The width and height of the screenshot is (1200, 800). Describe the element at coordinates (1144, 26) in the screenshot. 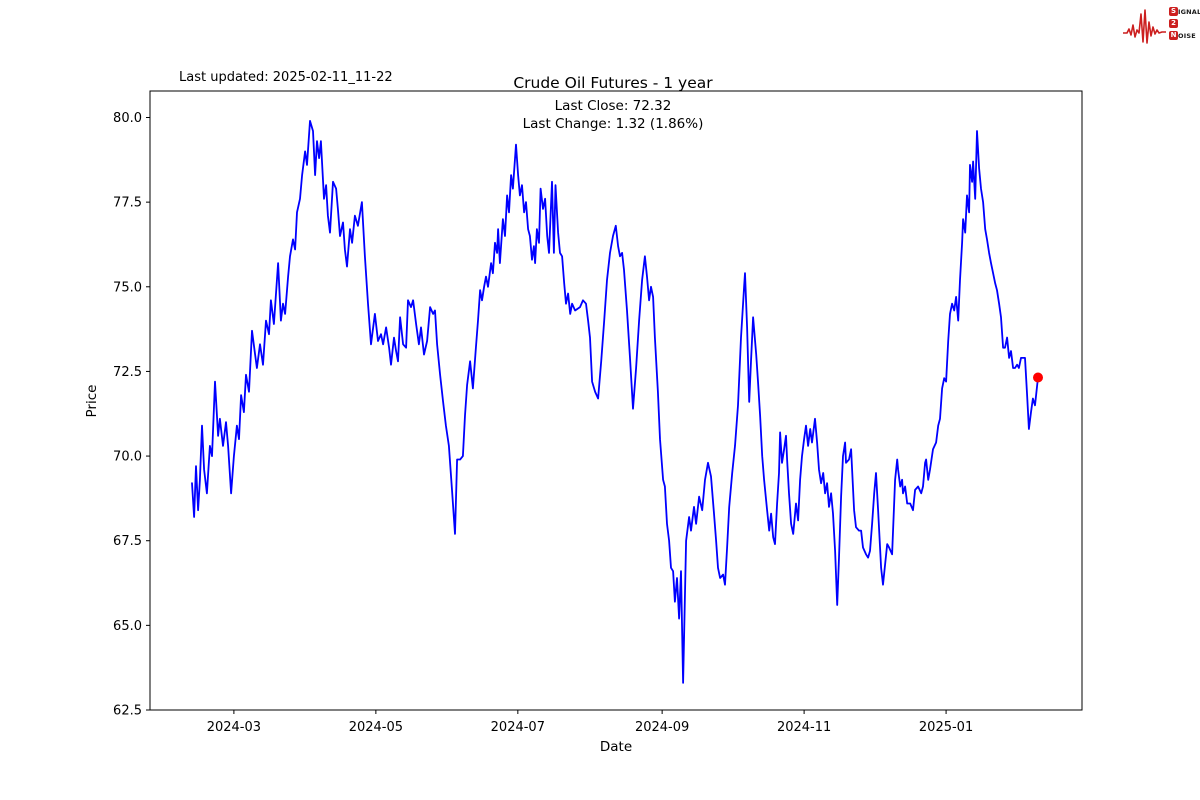

I see `waveform-icon` at that location.